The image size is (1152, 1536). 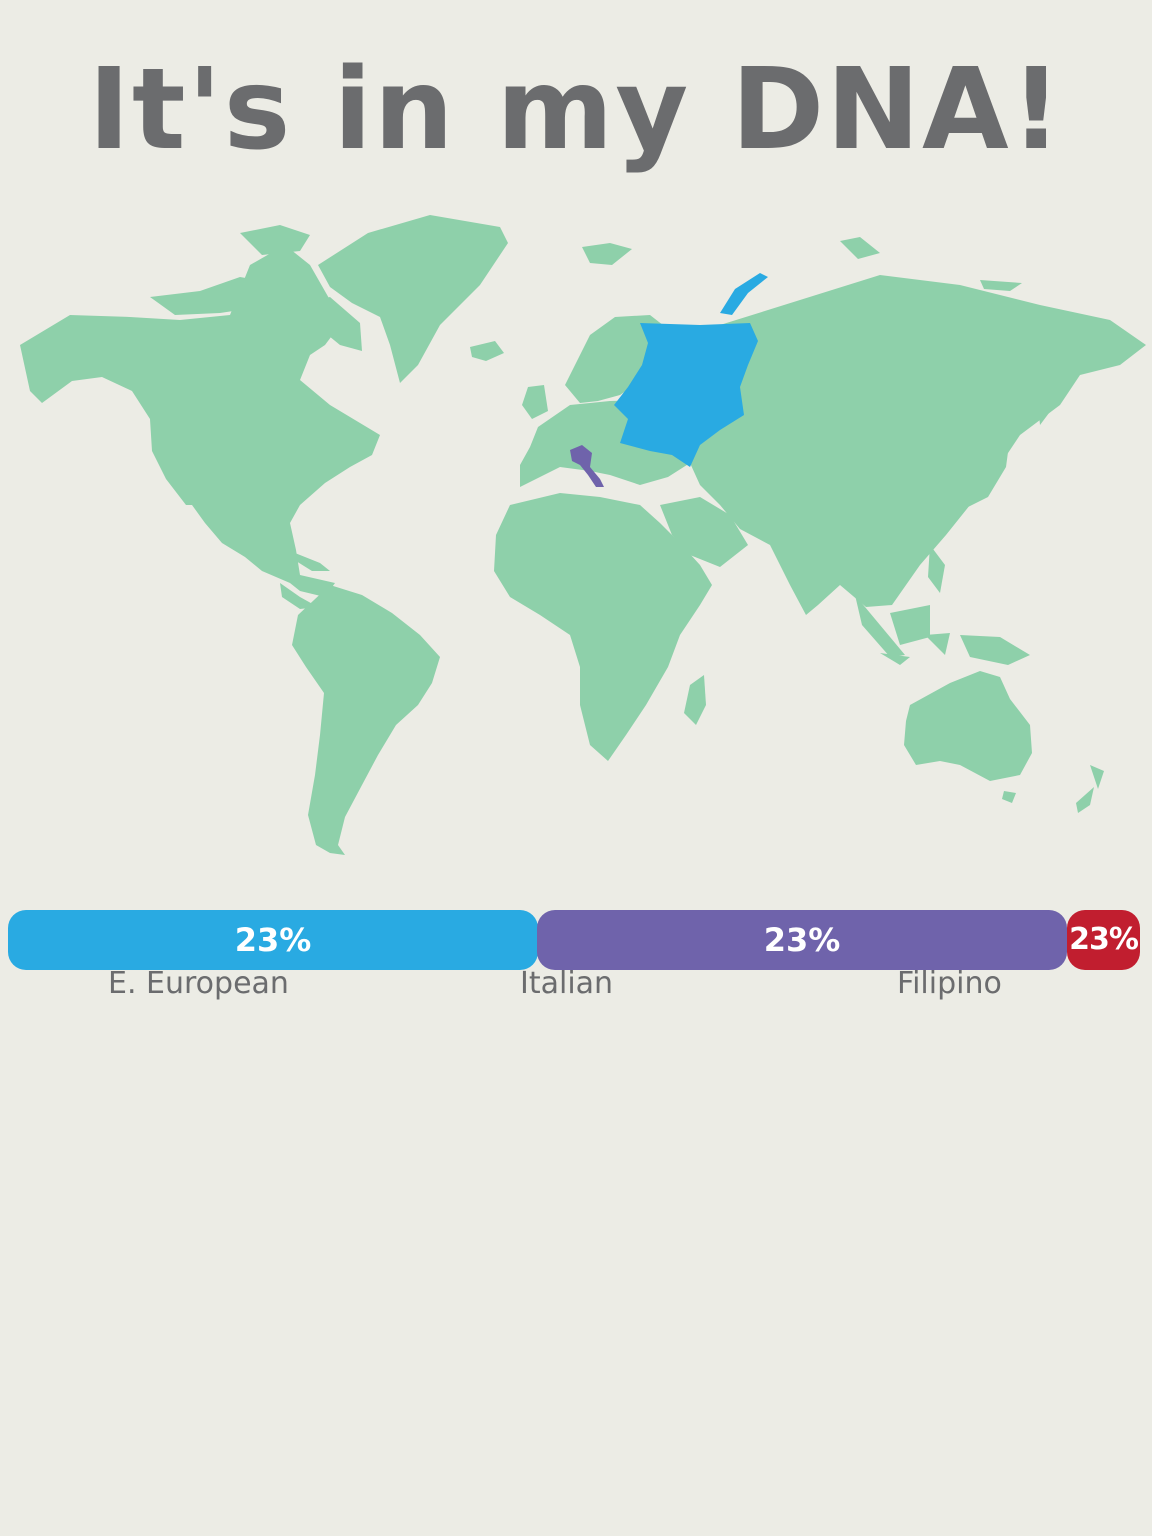 I want to click on british-isles-shape, so click(x=535, y=402).